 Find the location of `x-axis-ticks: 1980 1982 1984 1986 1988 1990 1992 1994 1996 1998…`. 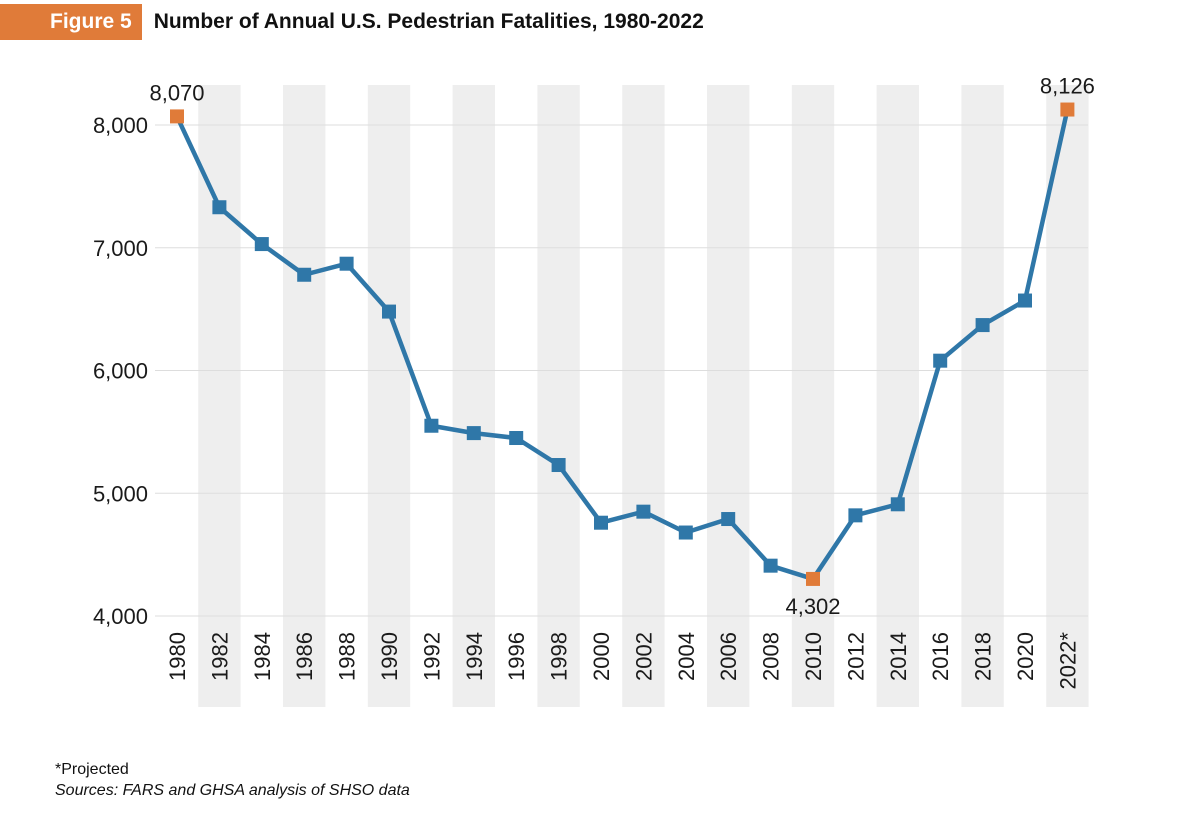

x-axis-ticks: 1980 1982 1984 1986 1988 1990 1992 1994 1996 1998… is located at coordinates (622, 661).